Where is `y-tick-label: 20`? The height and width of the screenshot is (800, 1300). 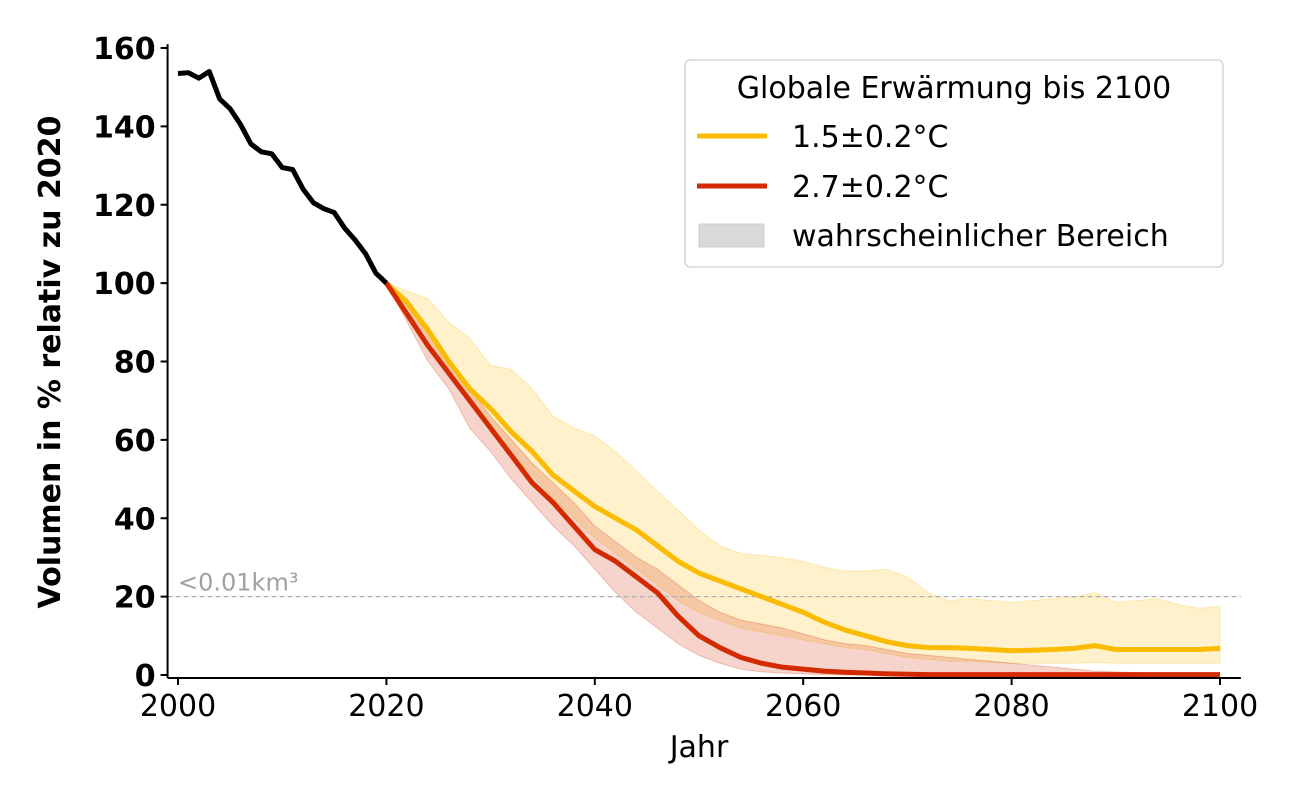
y-tick-label: 20 is located at coordinates (135, 598).